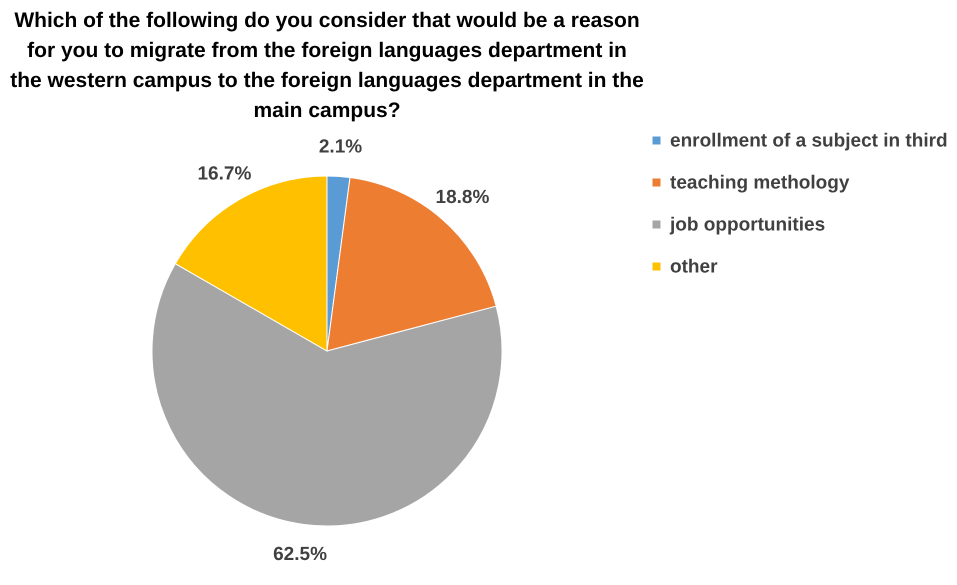 The width and height of the screenshot is (957, 585). I want to click on legend-label: other, so click(694, 267).